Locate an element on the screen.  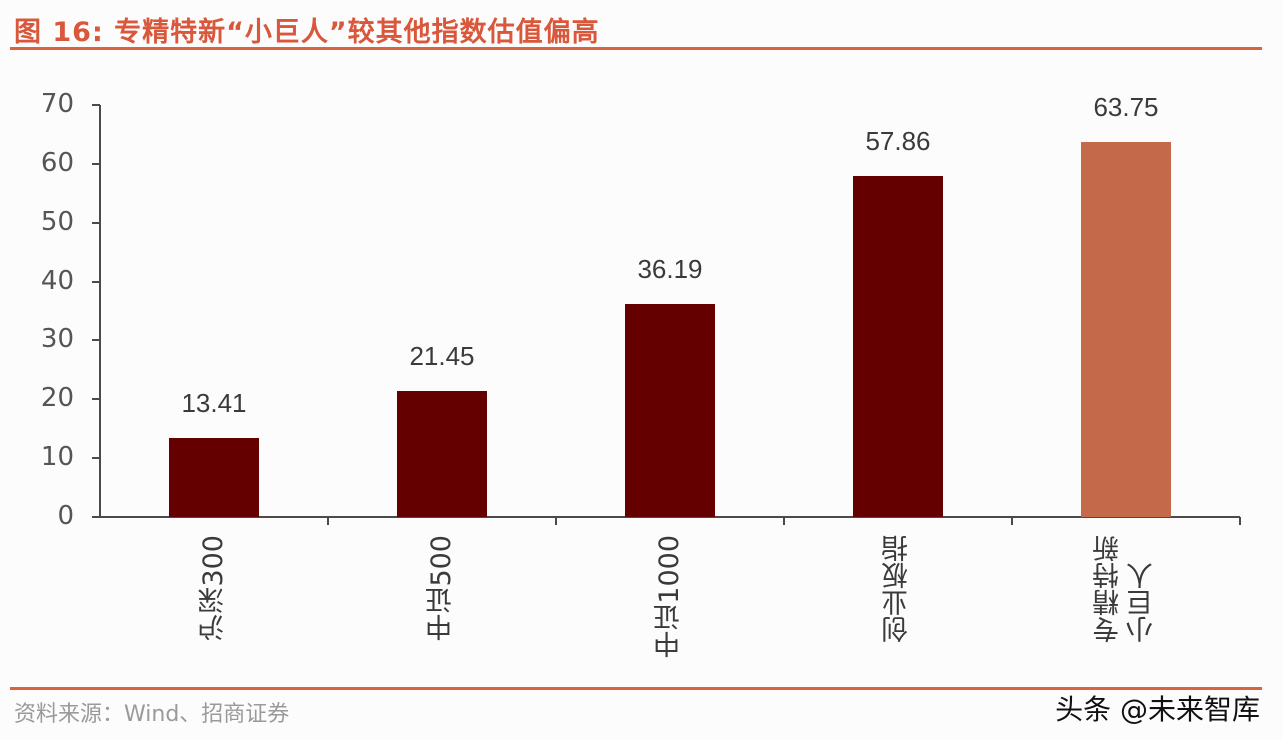
category-label: 创业板指 is located at coordinates (897, 589).